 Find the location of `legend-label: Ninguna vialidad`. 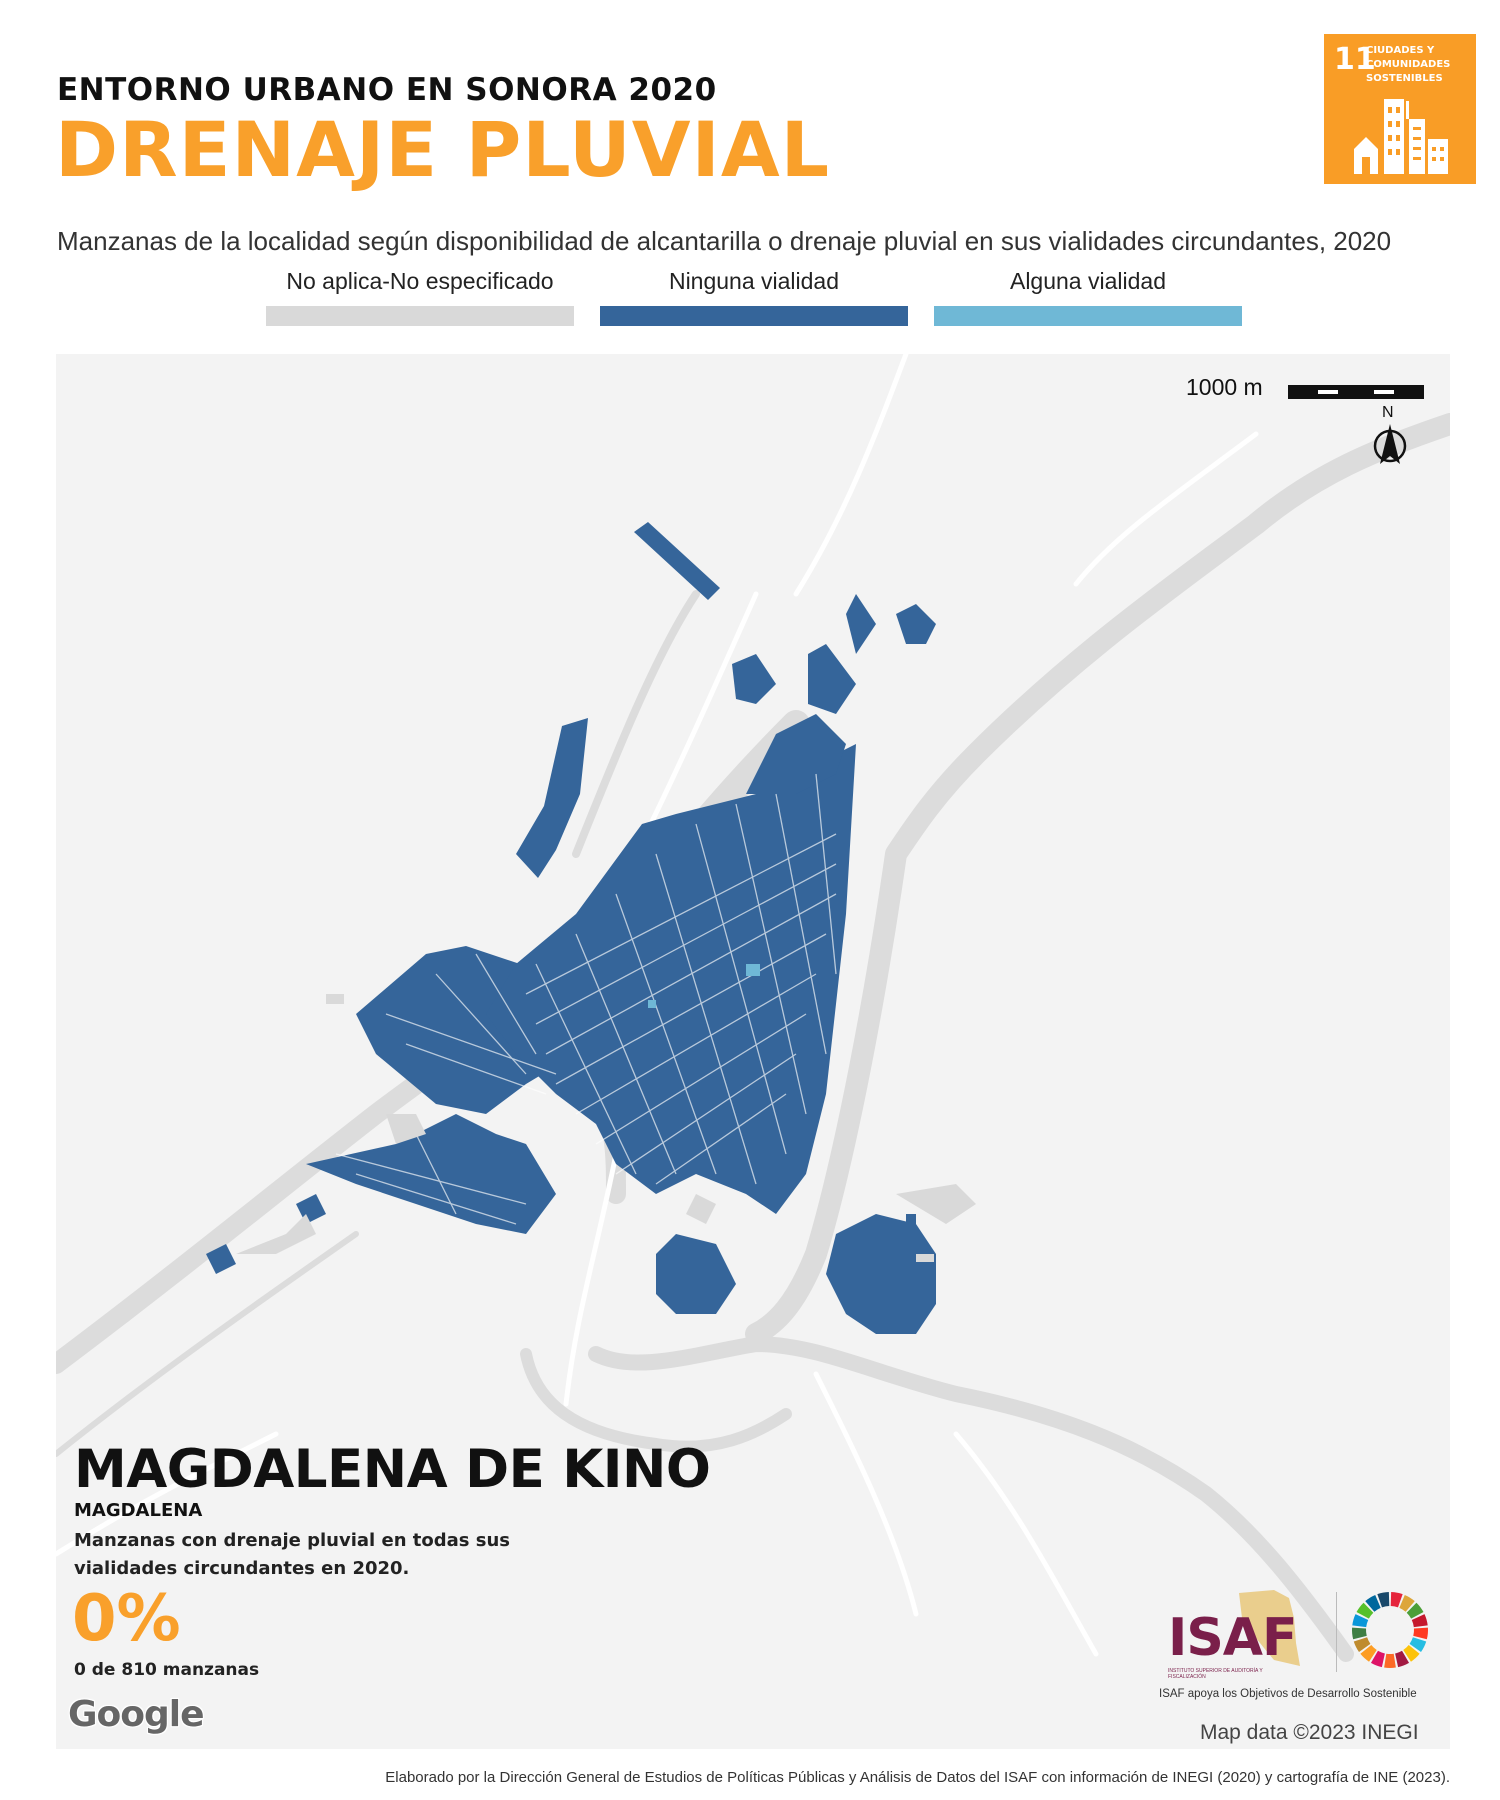

legend-label: Ninguna vialidad is located at coordinates (754, 281).